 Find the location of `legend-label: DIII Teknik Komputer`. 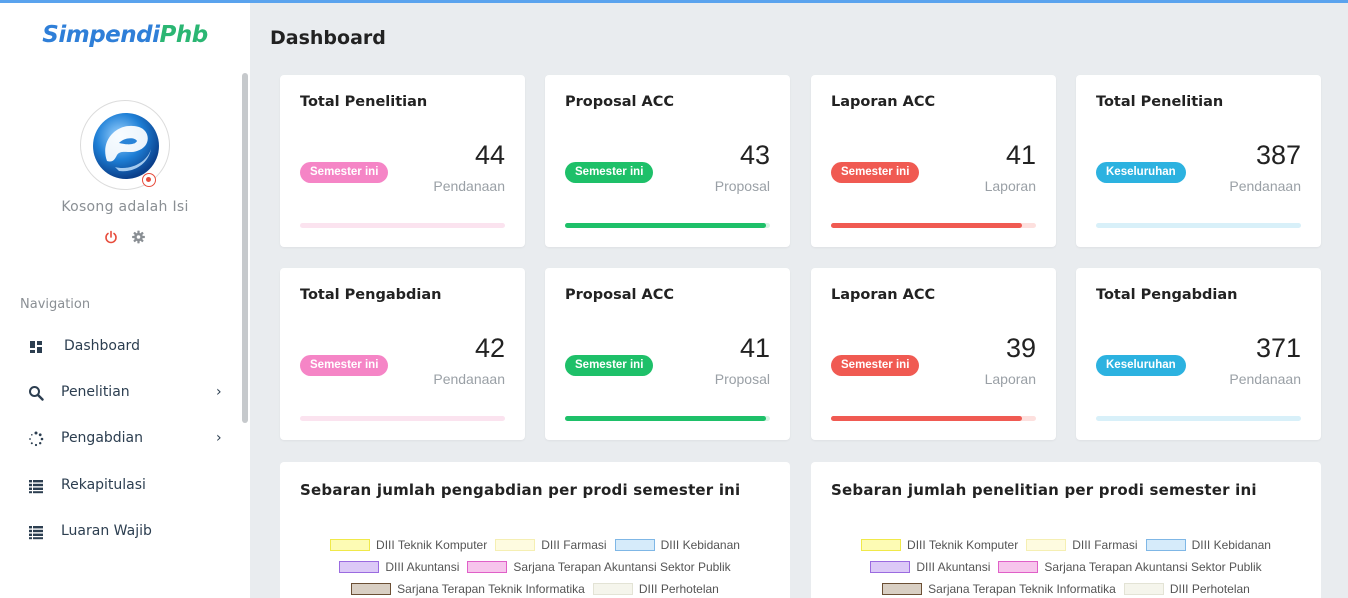

legend-label: DIII Teknik Komputer is located at coordinates (432, 545).